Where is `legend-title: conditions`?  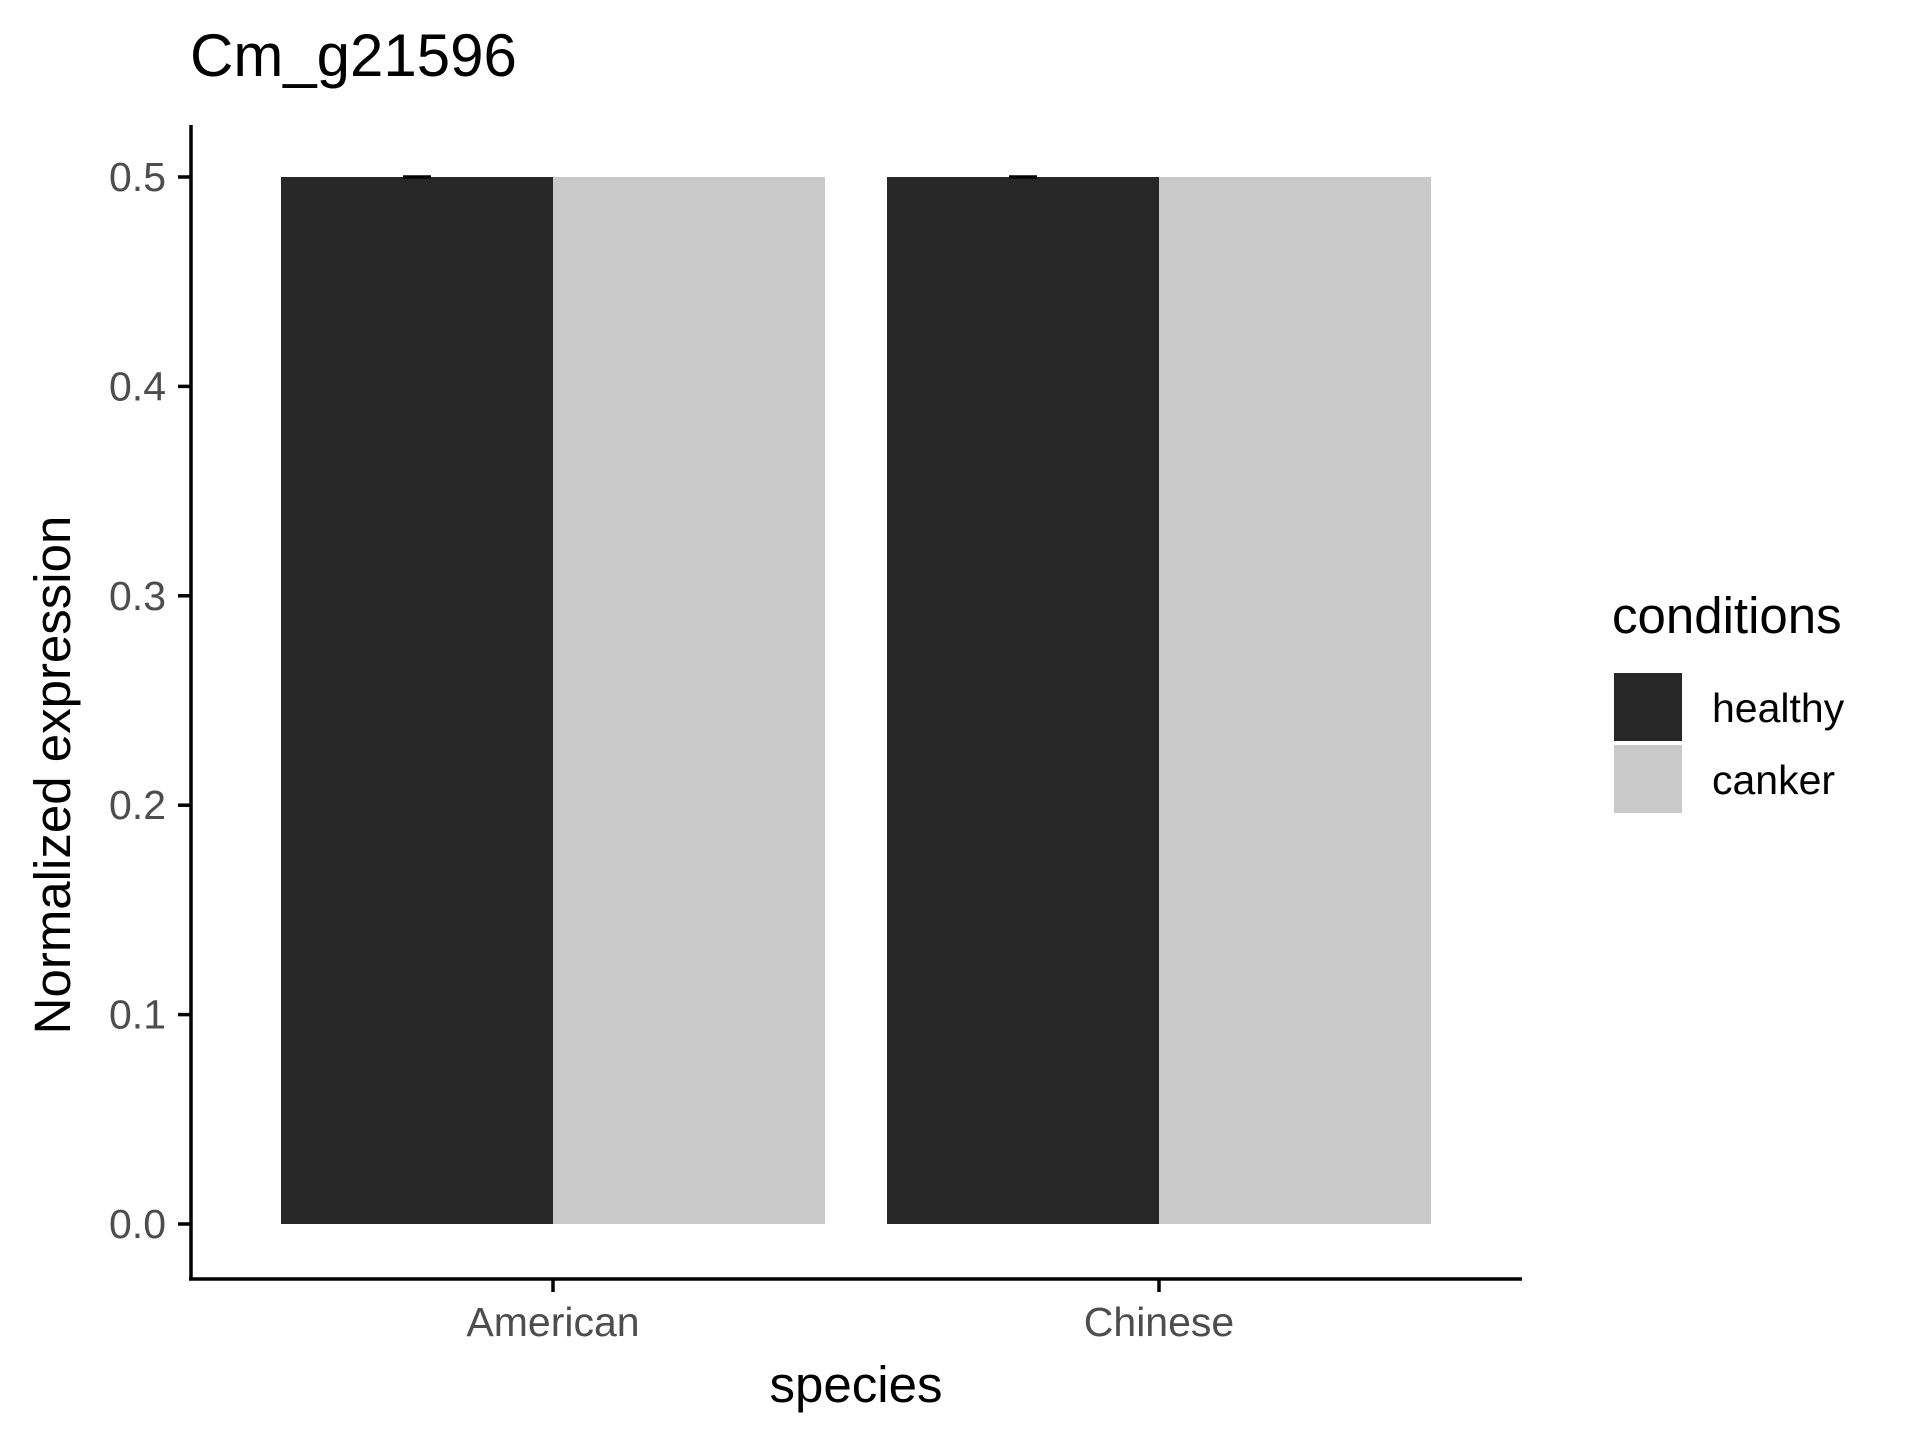
legend-title: conditions is located at coordinates (1727, 615).